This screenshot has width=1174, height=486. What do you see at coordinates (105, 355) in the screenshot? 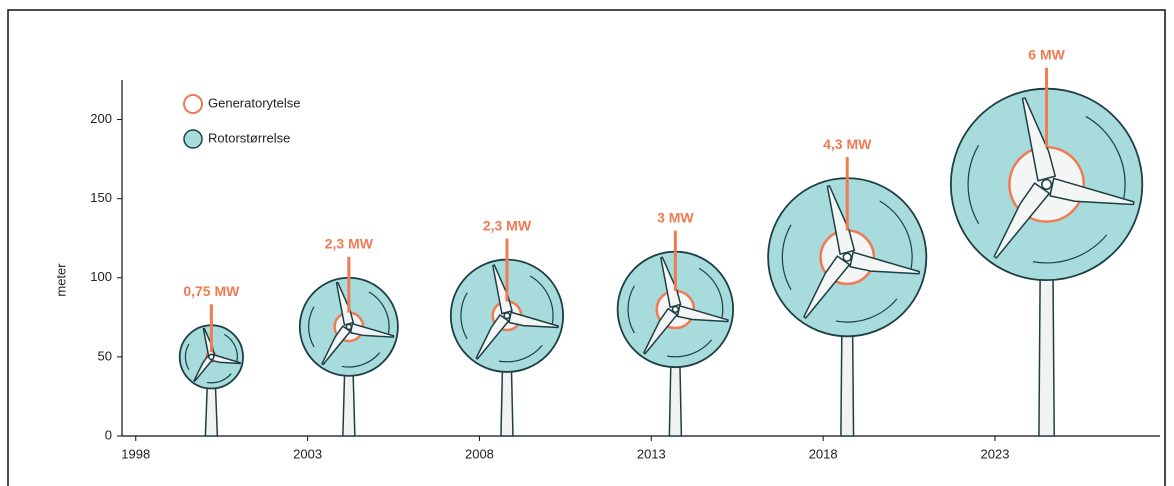
I see `y-tick-label: 50` at bounding box center [105, 355].